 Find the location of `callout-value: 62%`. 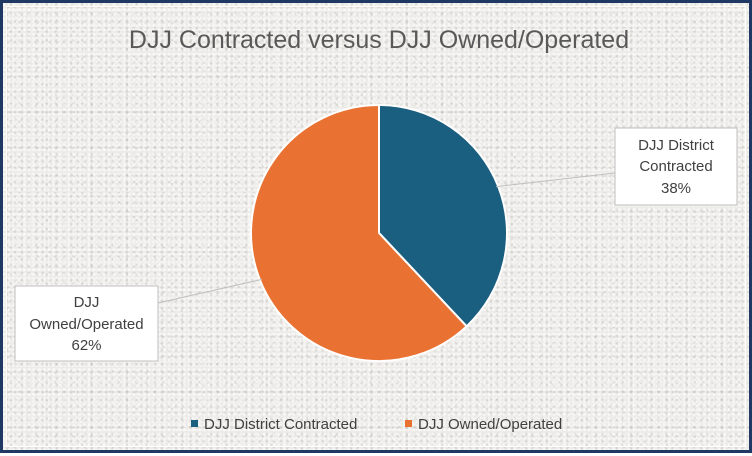

callout-value: 62% is located at coordinates (86, 345).